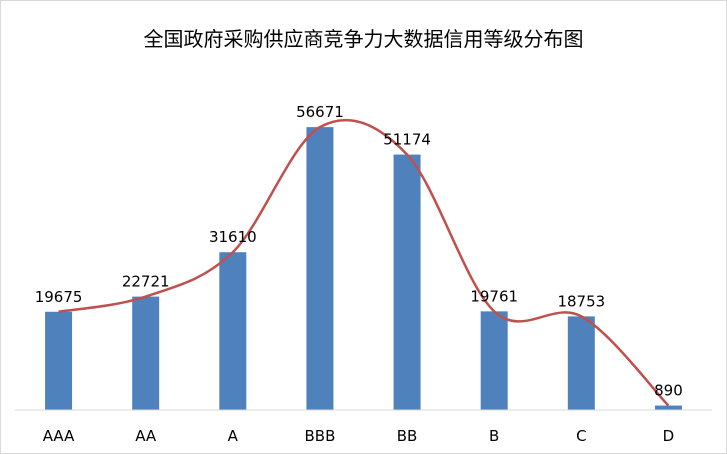 The image size is (727, 454). I want to click on data-label-bbb: 56671, so click(320, 112).